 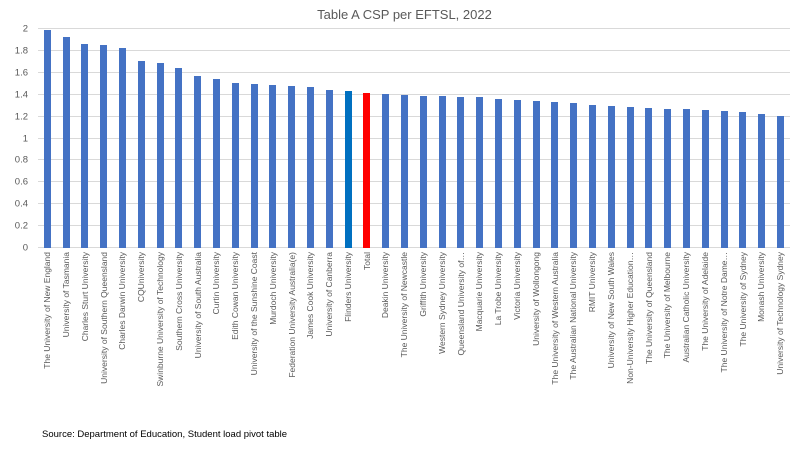 I want to click on x-label-cell: The University of Western Australia, so click(x=555, y=339).